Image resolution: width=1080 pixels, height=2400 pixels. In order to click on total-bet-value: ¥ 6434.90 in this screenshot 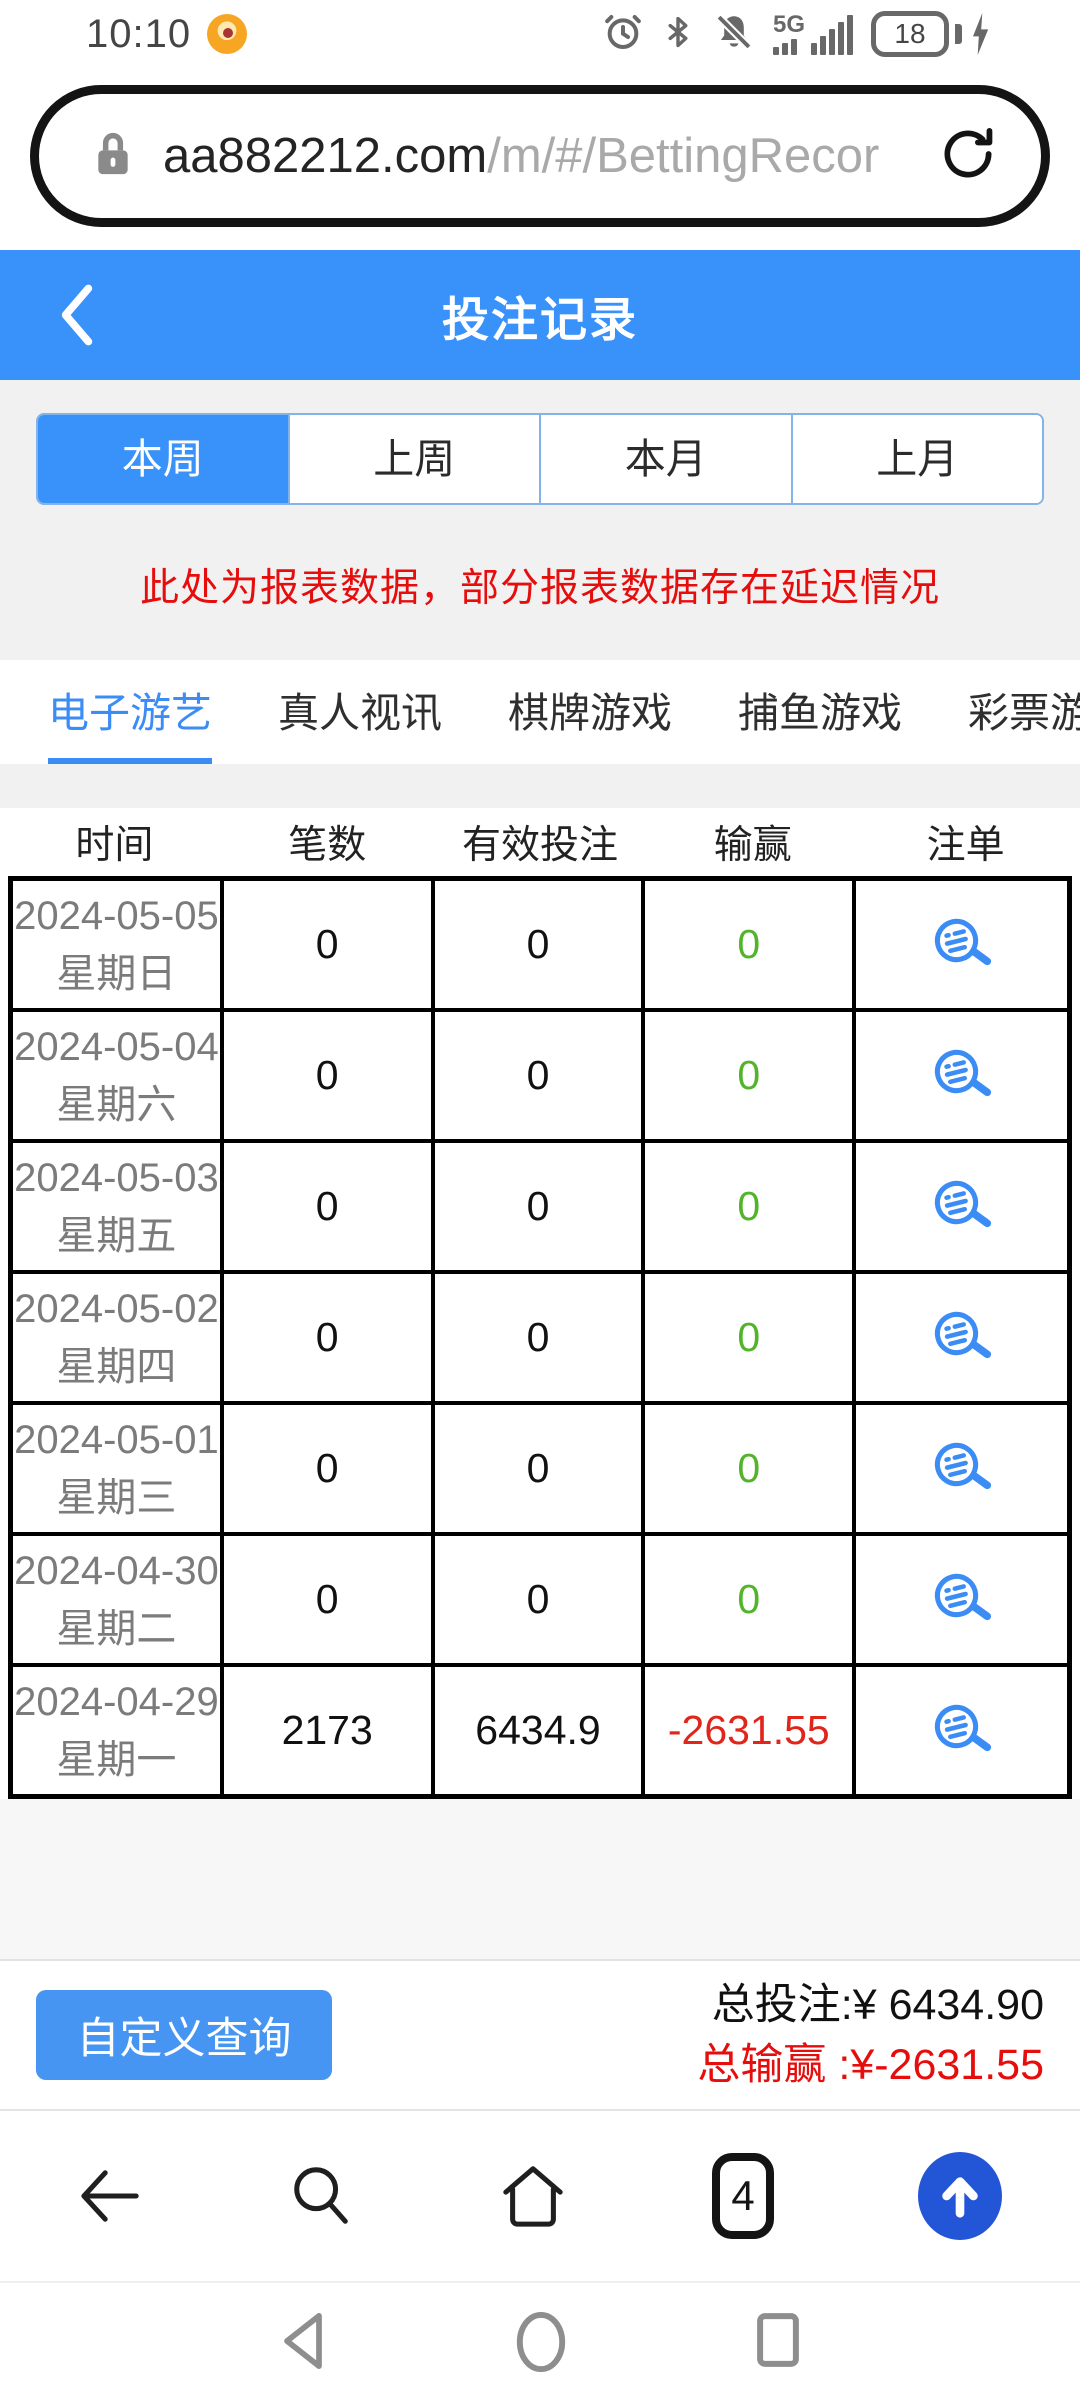, I will do `click(948, 2005)`.